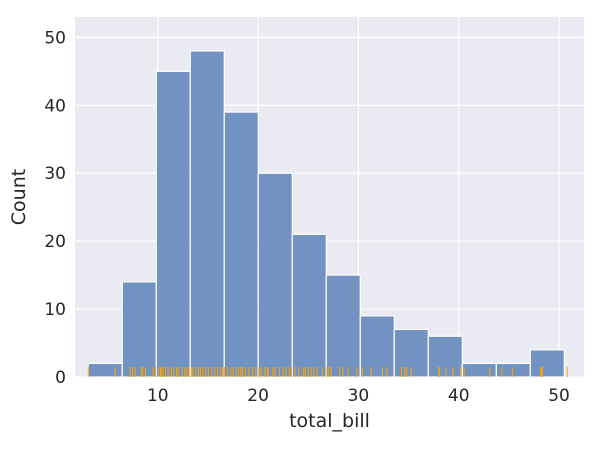  Describe the element at coordinates (19, 197) in the screenshot. I see `y-axis-label: Count` at that location.